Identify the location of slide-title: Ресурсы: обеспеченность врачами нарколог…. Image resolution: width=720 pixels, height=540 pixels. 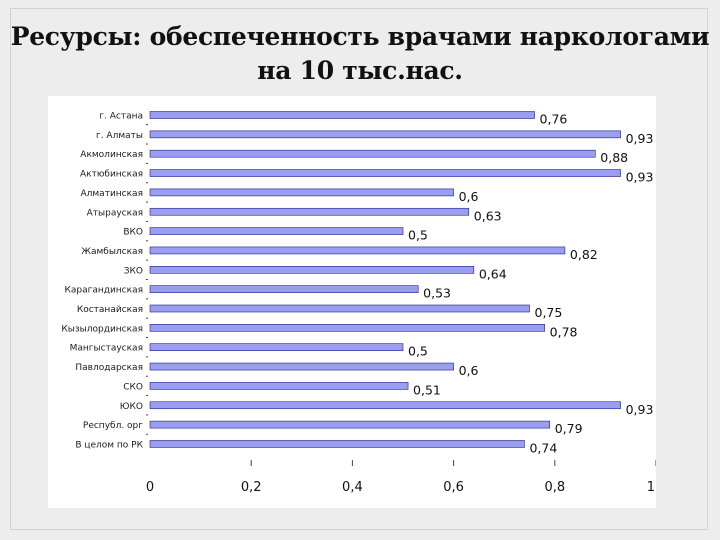
(360, 54).